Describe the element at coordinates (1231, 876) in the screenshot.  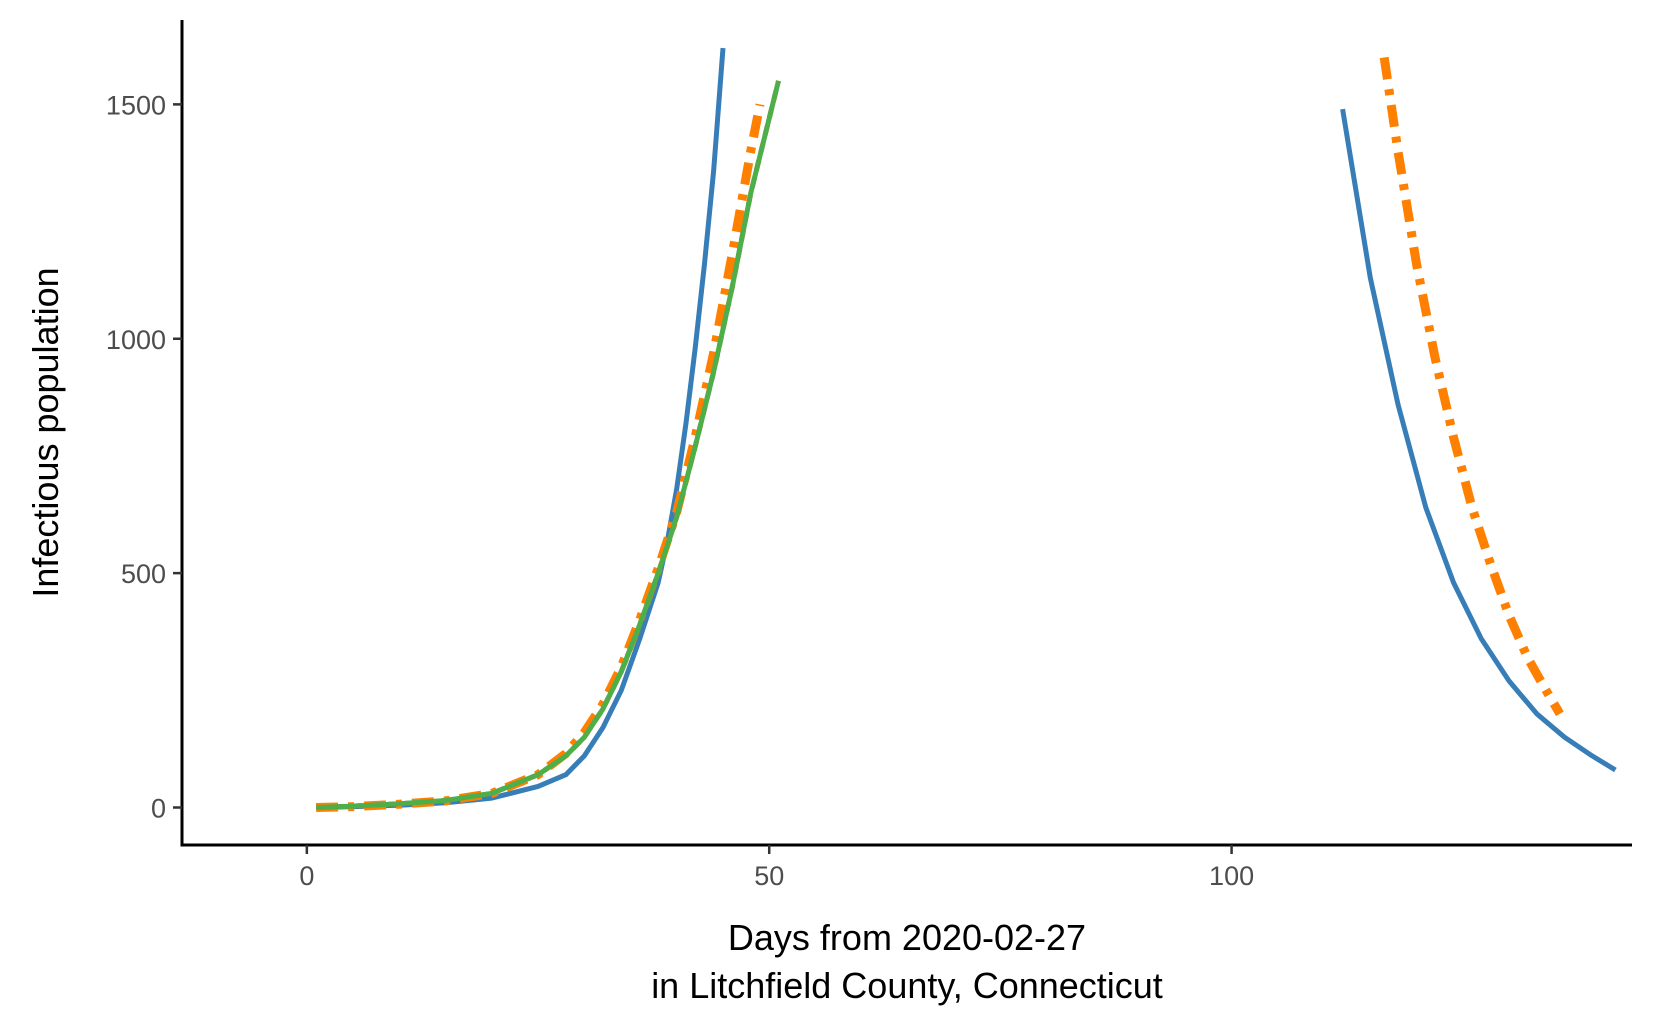
I see `x-tick-label: 100` at that location.